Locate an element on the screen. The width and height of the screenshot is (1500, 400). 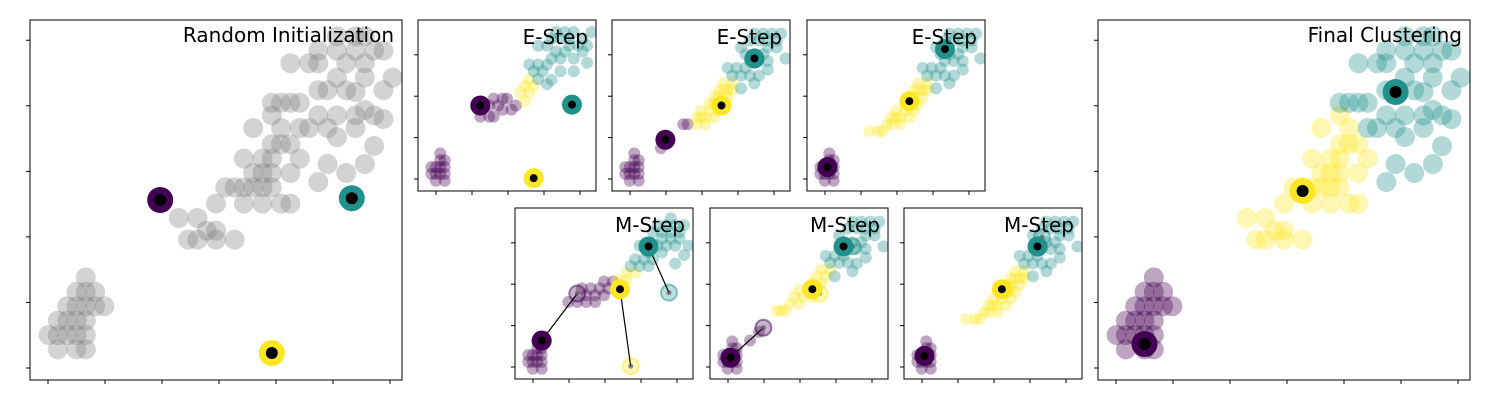
m-step-3-panel: M-Step is located at coordinates (991, 295).